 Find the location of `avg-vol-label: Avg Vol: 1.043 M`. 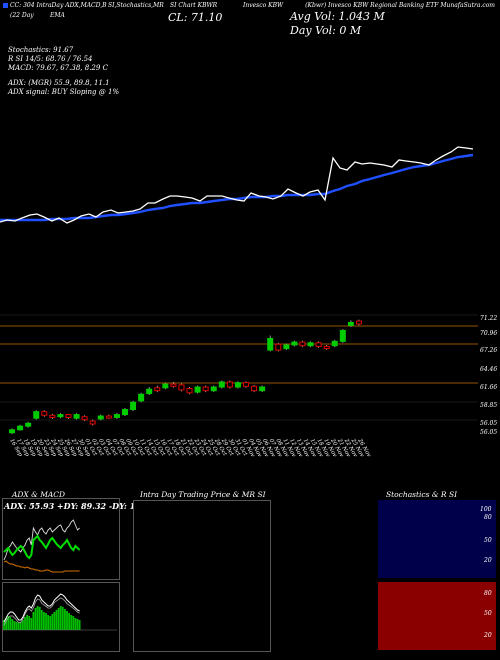

avg-vol-label: Avg Vol: 1.043 M is located at coordinates (337, 16).